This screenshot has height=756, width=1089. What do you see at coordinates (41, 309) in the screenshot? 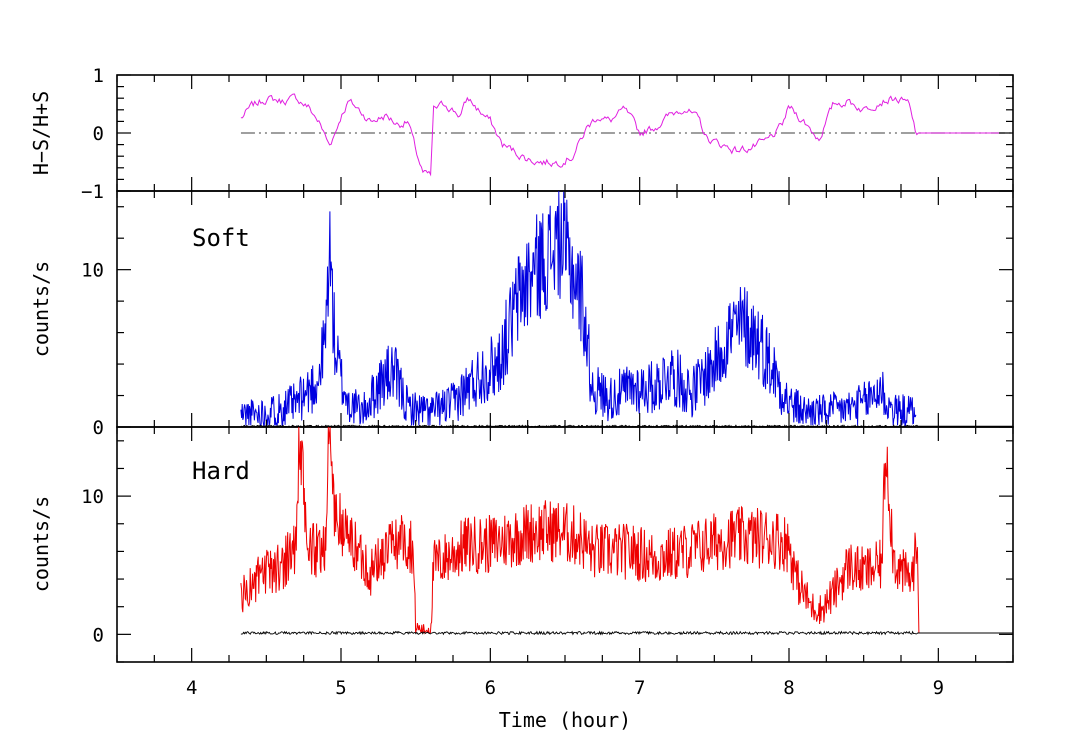
I see `soft-y-axis-title: counts/s` at bounding box center [41, 309].